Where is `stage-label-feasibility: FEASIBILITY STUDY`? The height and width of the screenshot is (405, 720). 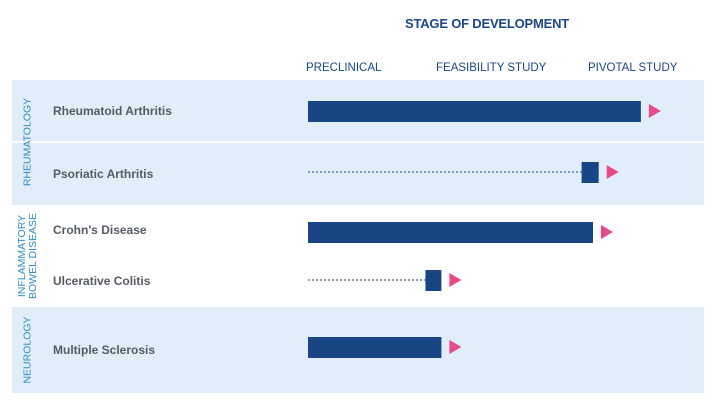 stage-label-feasibility: FEASIBILITY STUDY is located at coordinates (491, 68).